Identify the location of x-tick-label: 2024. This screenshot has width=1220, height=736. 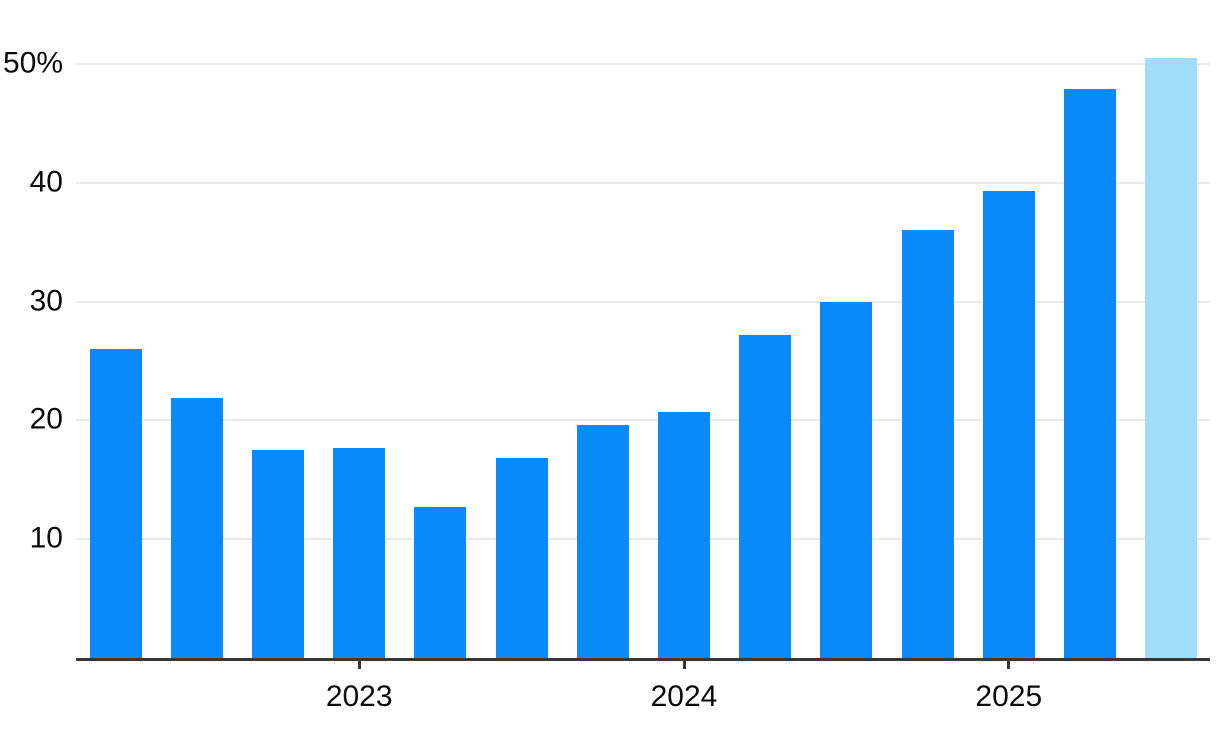
(684, 696).